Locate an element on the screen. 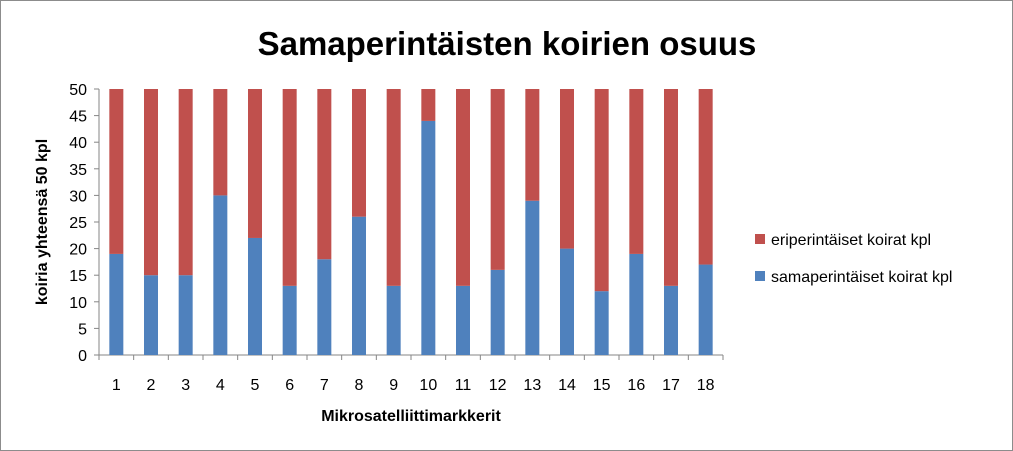  y-tick-label-15: 15 is located at coordinates (78, 276).